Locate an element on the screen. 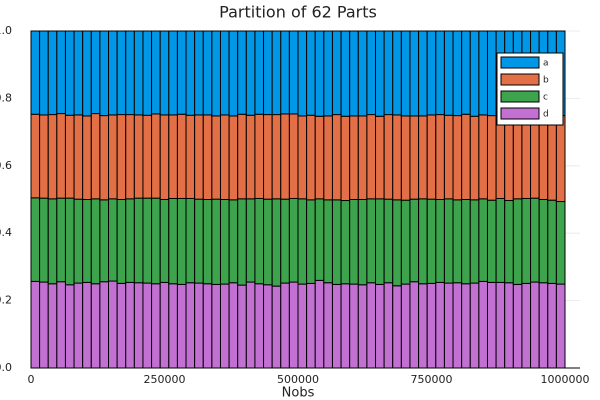  y-tick-label: 0.6 is located at coordinates (6, 165).